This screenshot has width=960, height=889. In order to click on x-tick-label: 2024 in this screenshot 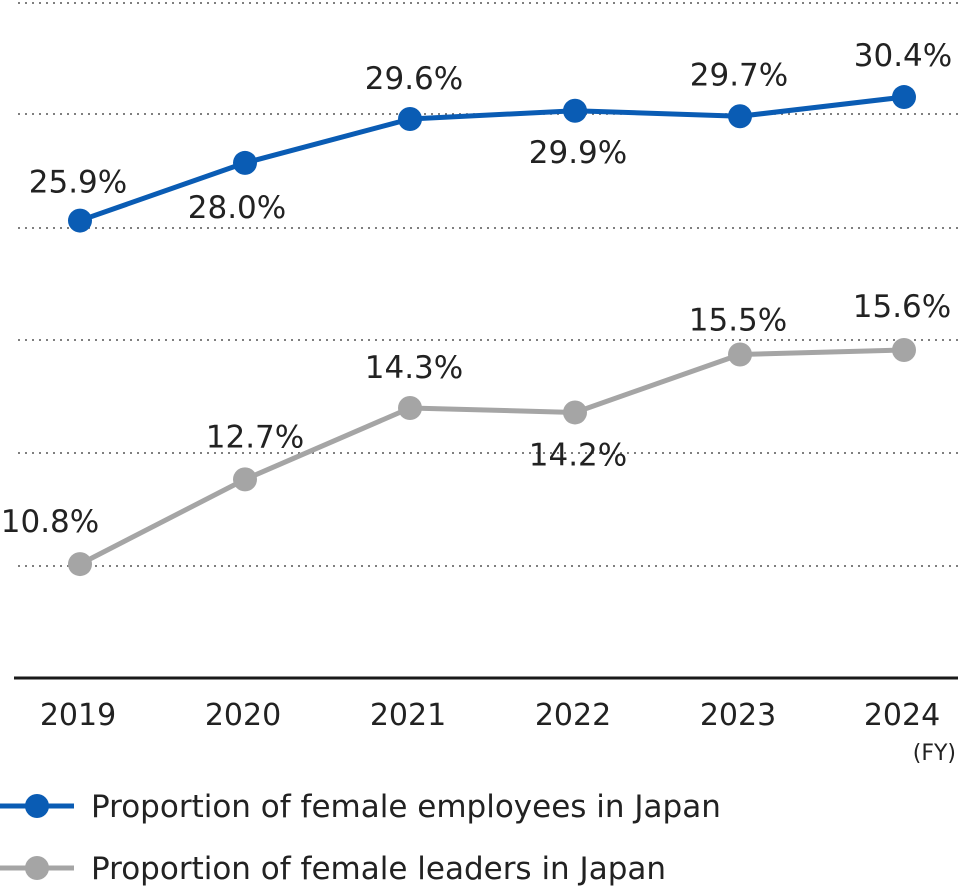, I will do `click(902, 715)`.